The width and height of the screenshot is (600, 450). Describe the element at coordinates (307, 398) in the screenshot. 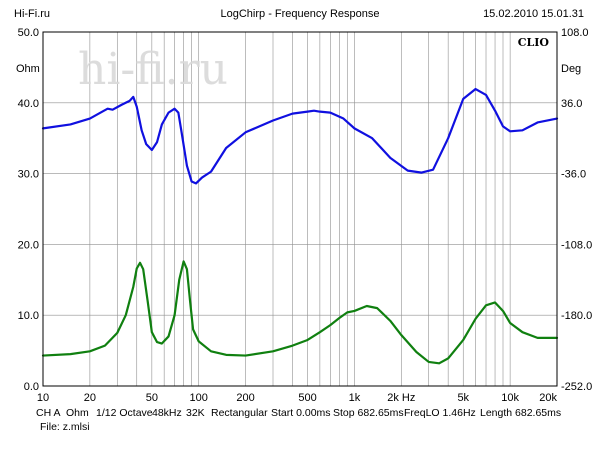

I see `x-tick-label: 500` at that location.